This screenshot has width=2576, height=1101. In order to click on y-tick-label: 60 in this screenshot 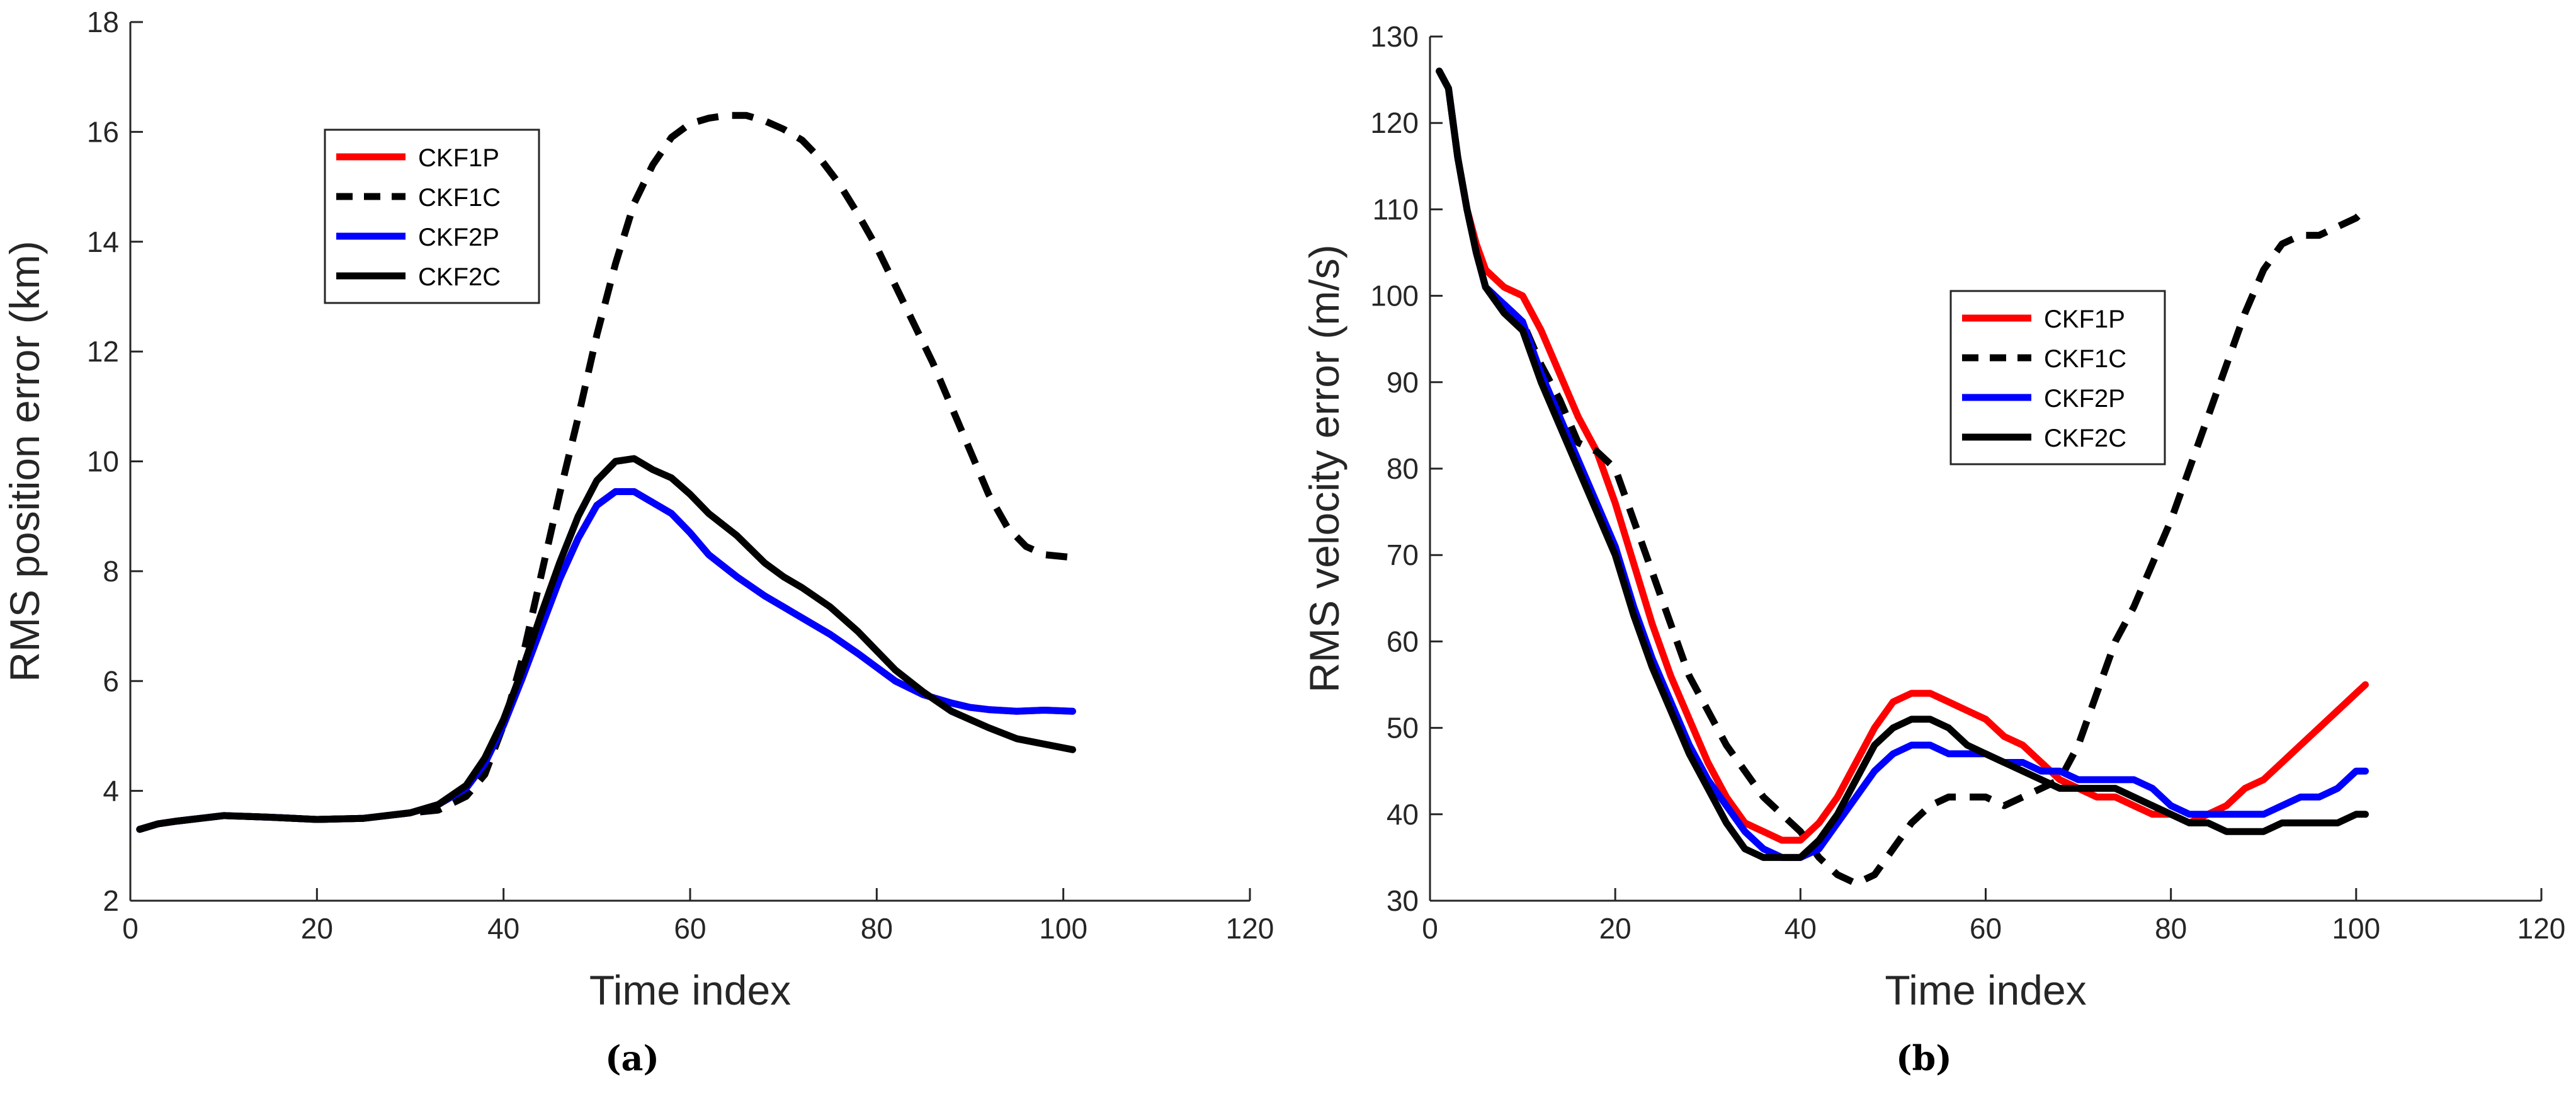, I will do `click(1403, 641)`.